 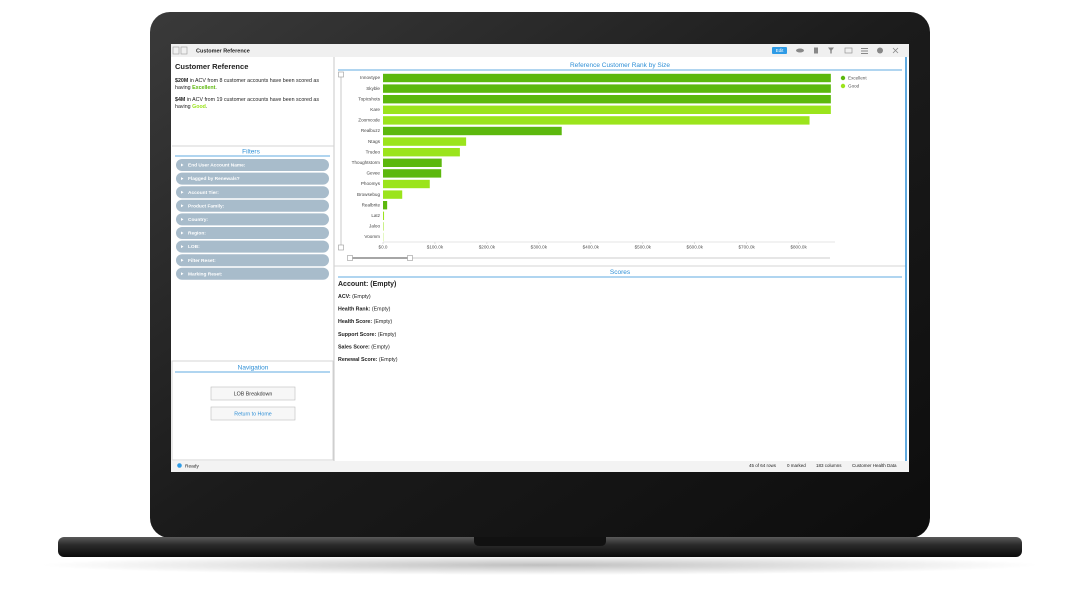 I want to click on x-tick-label: $800.0k, so click(x=798, y=247).